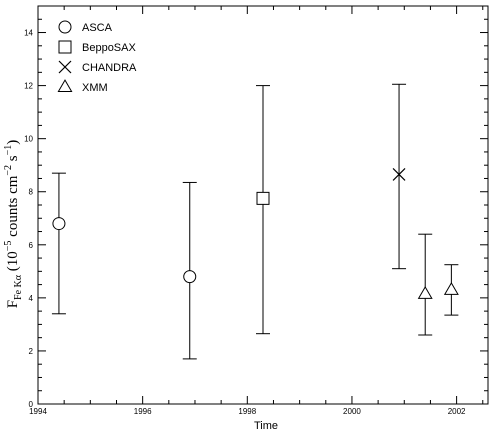  Describe the element at coordinates (8, 170) in the screenshot. I see `ylabel-exp2: −2` at that location.